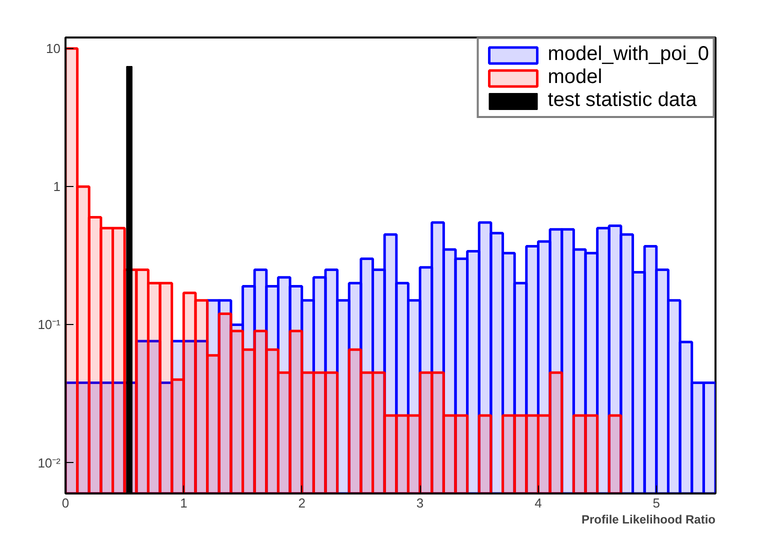 This screenshot has height=533, width=765. I want to click on y-tick-label: 1, so click(57, 186).